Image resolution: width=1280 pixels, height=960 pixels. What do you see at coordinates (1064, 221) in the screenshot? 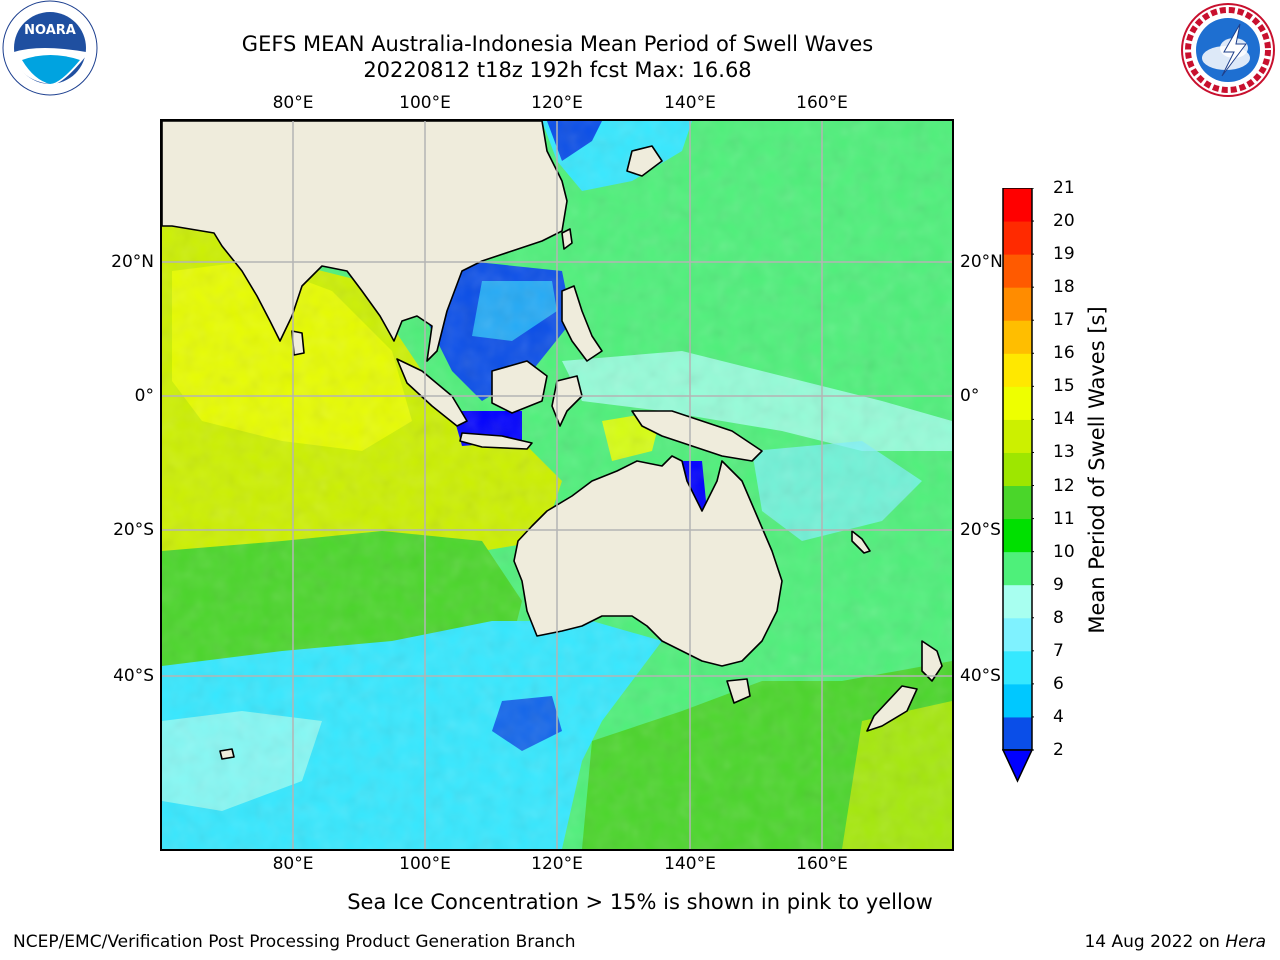
I see `colorbar-tick-label: 20` at bounding box center [1064, 221].